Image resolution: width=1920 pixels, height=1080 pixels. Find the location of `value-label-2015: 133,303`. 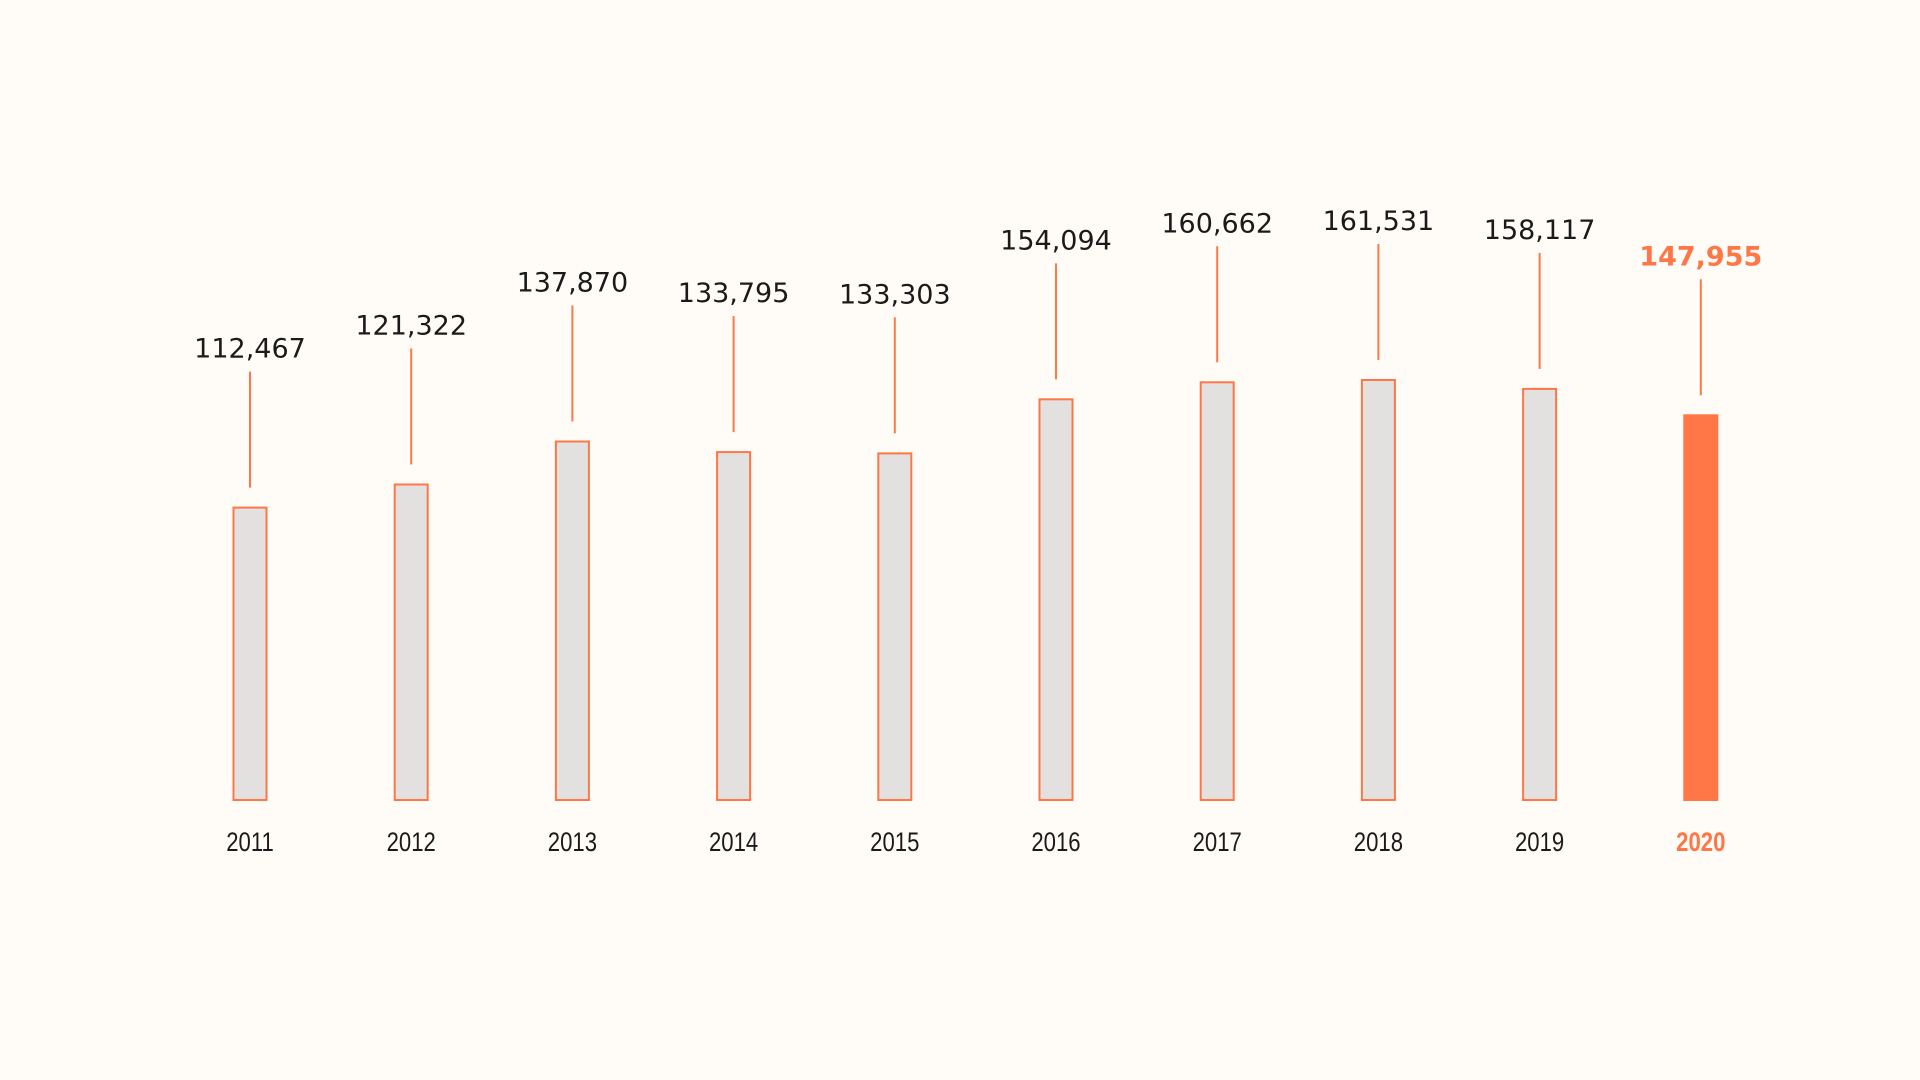

value-label-2015: 133,303 is located at coordinates (895, 294).